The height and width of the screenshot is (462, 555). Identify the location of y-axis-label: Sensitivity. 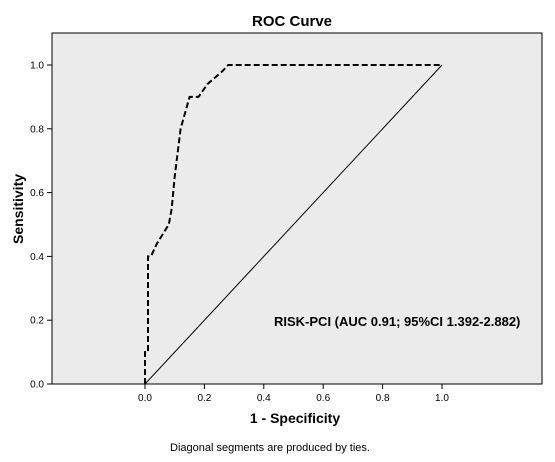
(18, 209).